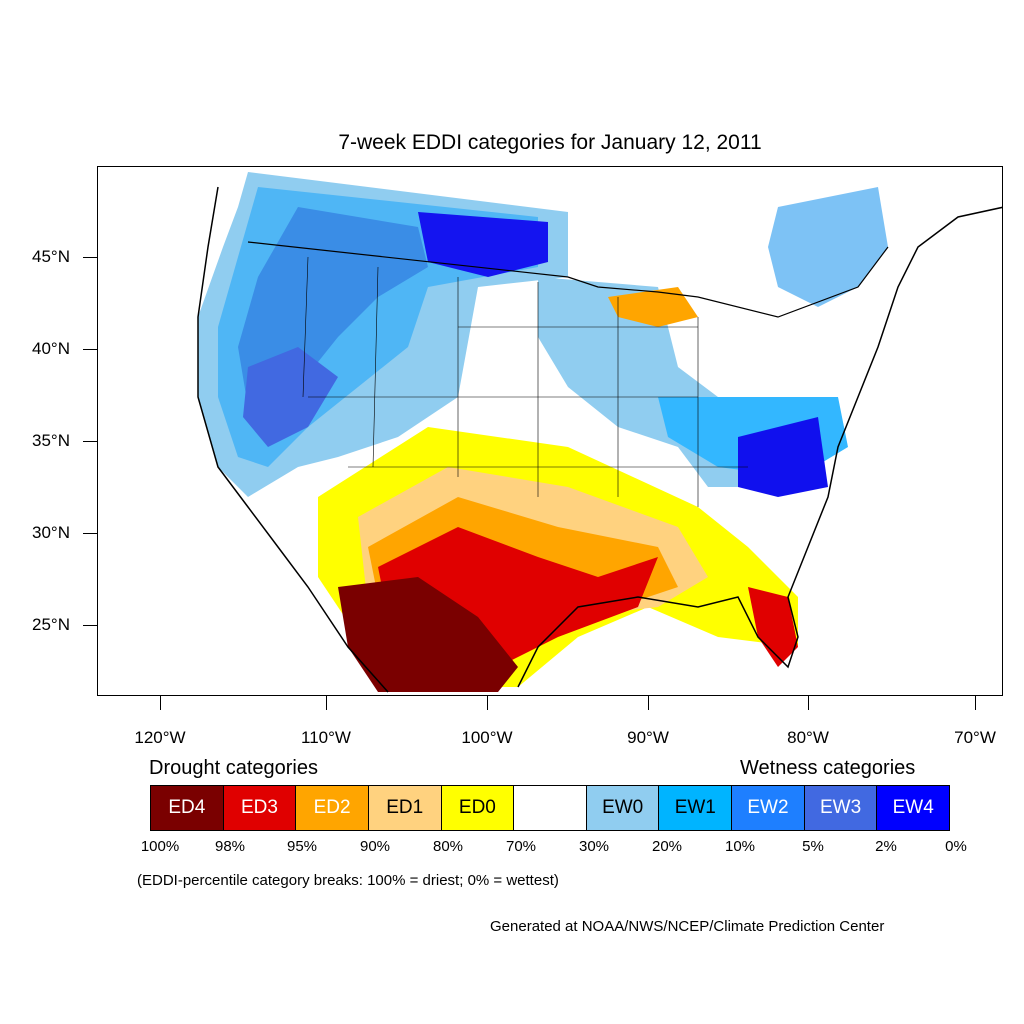  What do you see at coordinates (768, 808) in the screenshot?
I see `legend-swatch: EW2` at bounding box center [768, 808].